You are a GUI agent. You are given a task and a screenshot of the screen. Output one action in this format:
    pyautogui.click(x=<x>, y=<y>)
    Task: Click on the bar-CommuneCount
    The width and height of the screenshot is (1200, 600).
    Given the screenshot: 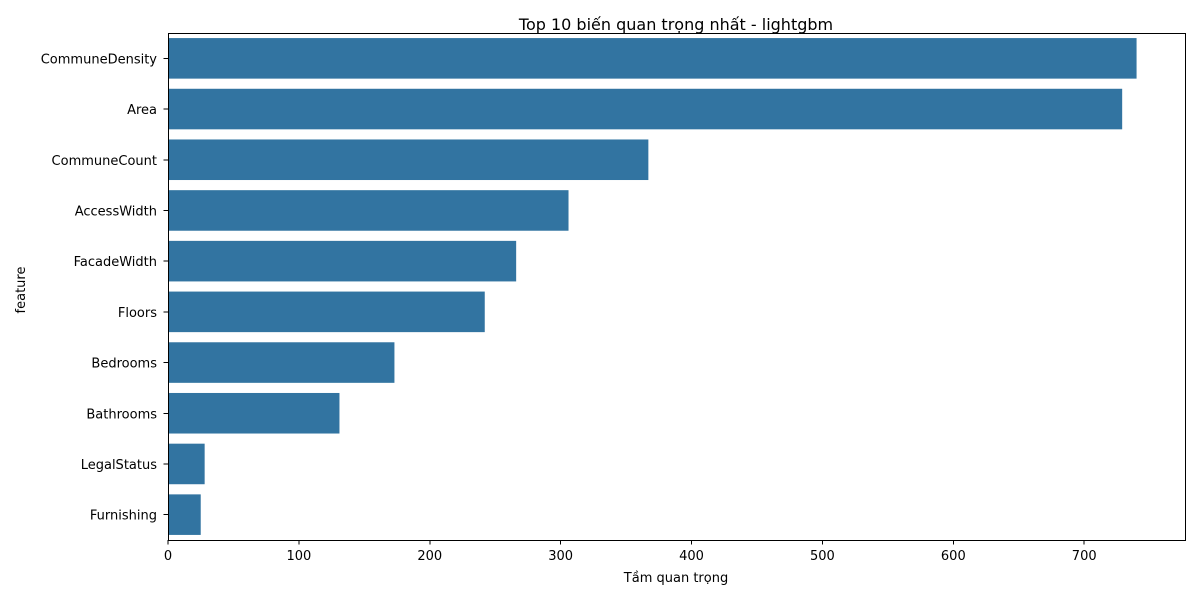 What is the action you would take?
    pyautogui.click(x=408, y=160)
    